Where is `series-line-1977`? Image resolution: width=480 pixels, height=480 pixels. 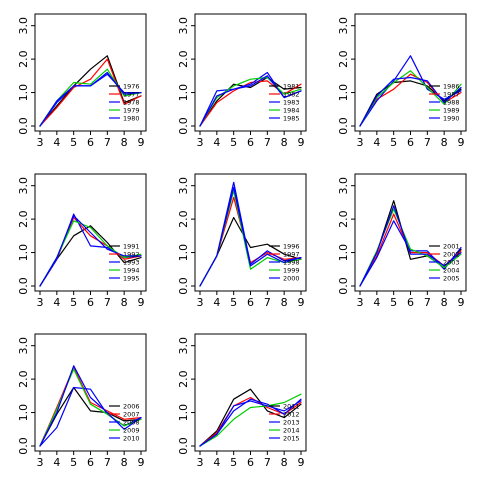 series-line-1977 is located at coordinates (90, 92).